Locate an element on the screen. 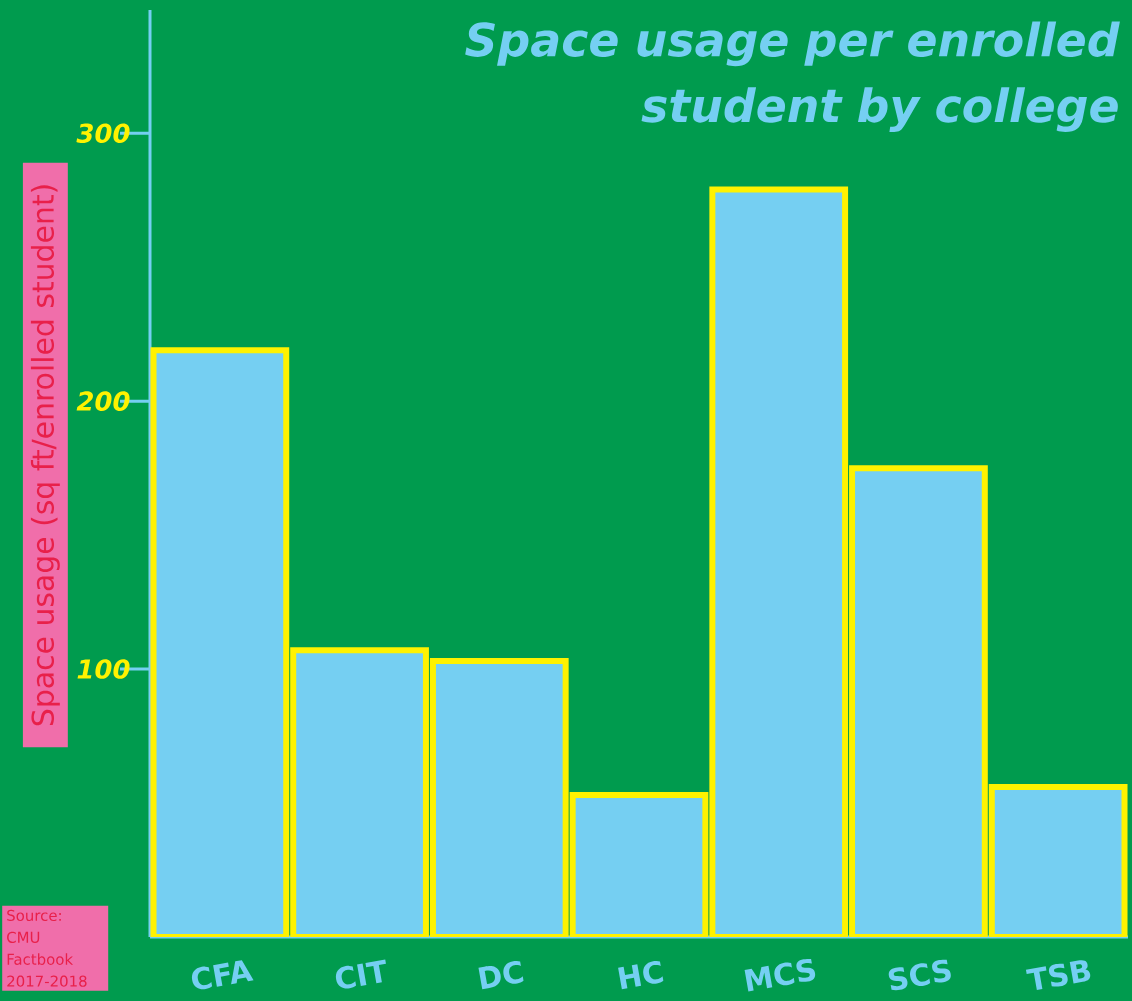  source-note: Source: CMU Factbook 2017-2018 is located at coordinates (47, 948).